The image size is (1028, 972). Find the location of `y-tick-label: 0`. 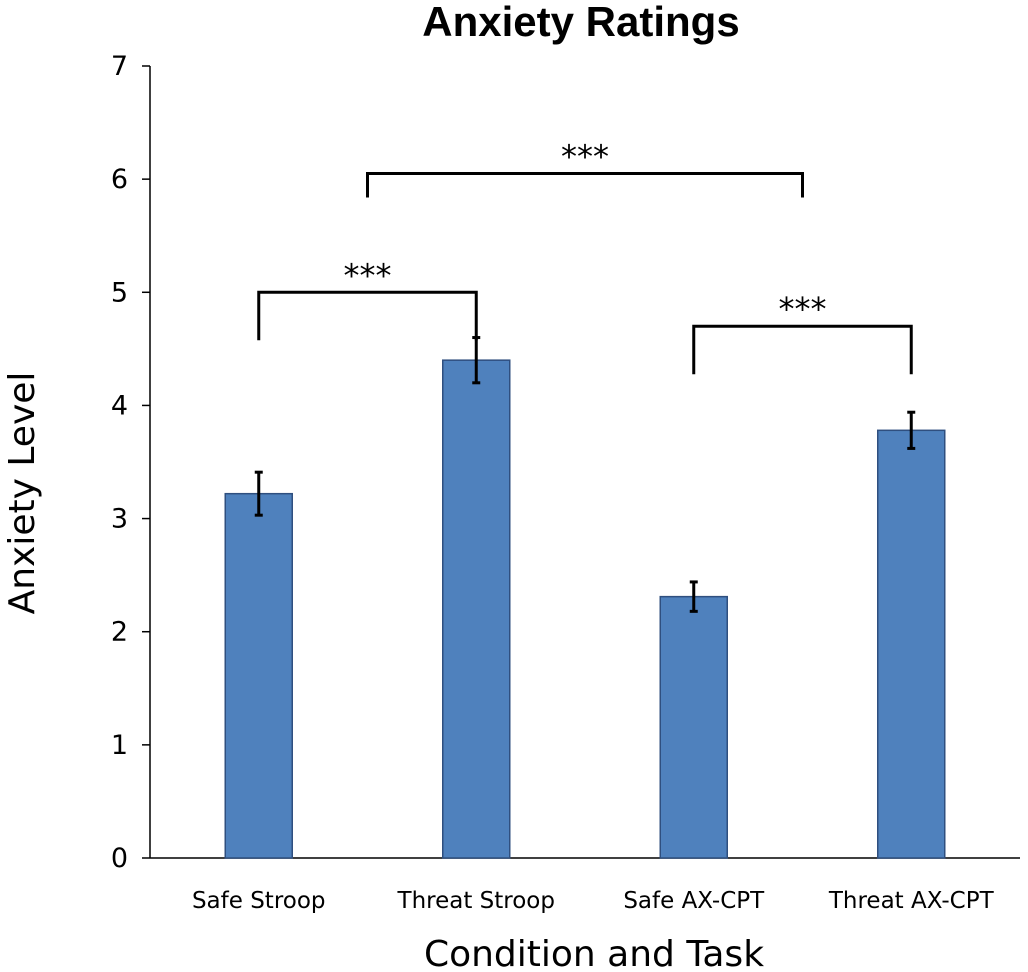

y-tick-label: 0 is located at coordinates (119, 858).